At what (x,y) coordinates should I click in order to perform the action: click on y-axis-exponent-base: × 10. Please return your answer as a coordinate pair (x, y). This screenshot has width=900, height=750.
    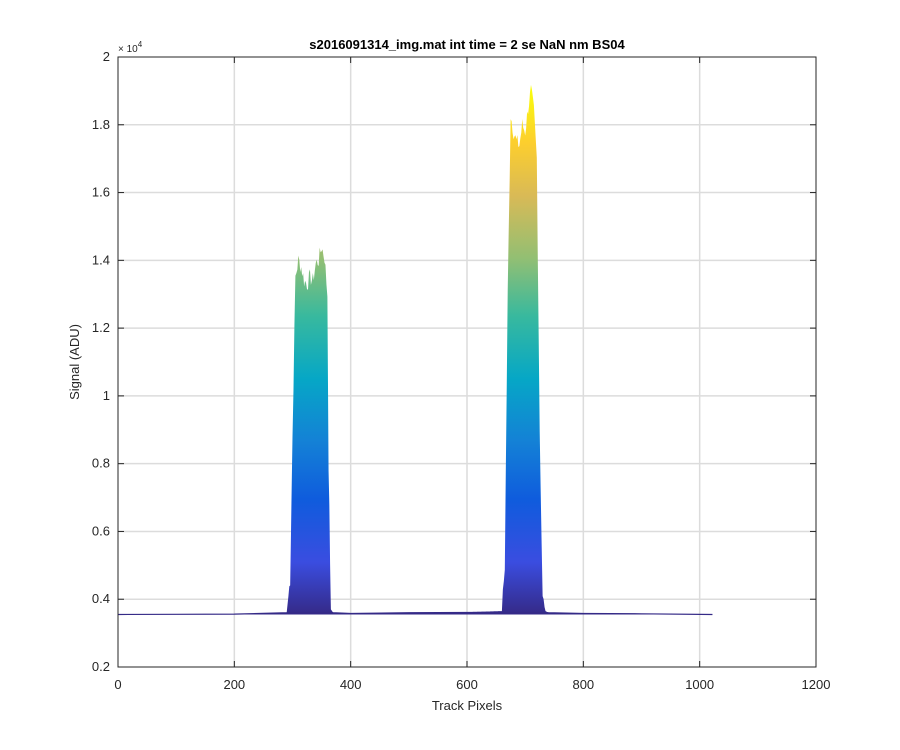
    Looking at the image, I should click on (128, 49).